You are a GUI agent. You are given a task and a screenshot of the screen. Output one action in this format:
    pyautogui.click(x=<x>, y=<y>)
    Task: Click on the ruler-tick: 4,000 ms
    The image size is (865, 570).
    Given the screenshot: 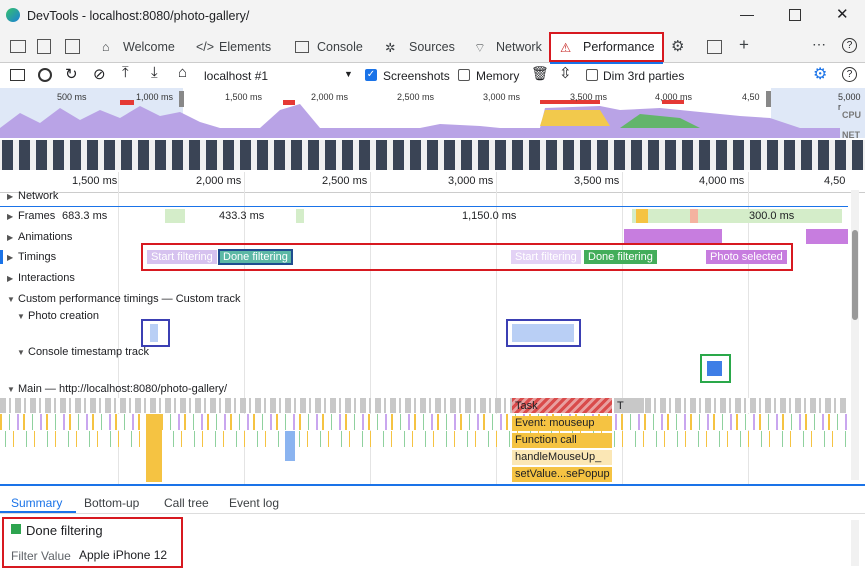 What is the action you would take?
    pyautogui.click(x=722, y=181)
    